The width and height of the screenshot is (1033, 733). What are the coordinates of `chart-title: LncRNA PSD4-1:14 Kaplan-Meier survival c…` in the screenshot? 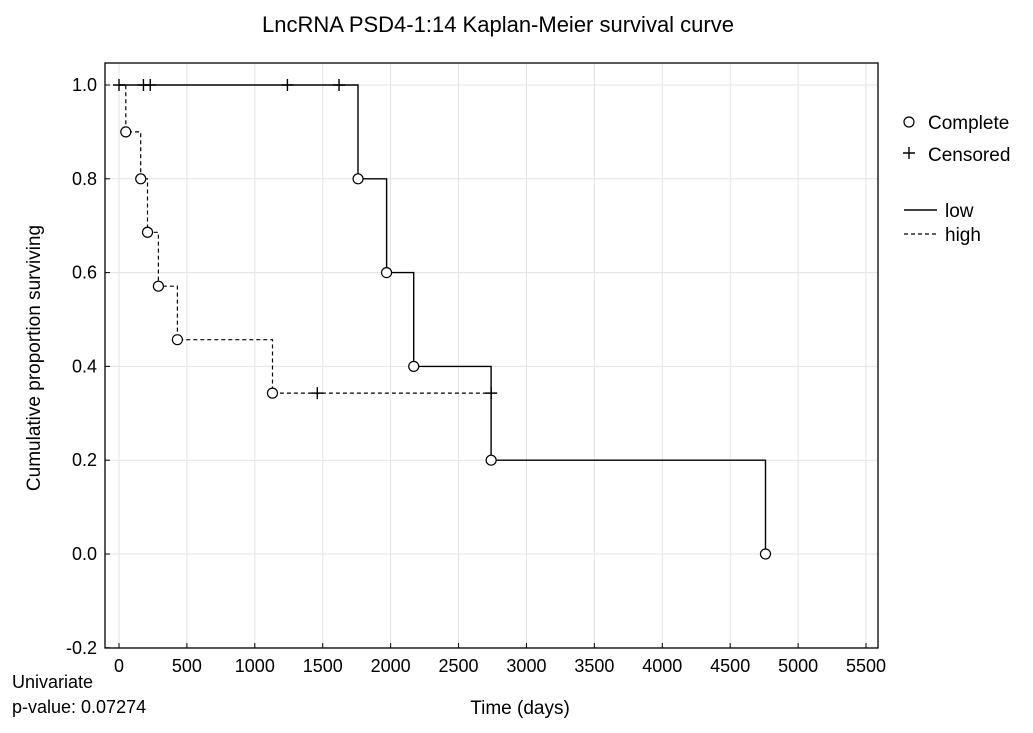 It's located at (498, 24).